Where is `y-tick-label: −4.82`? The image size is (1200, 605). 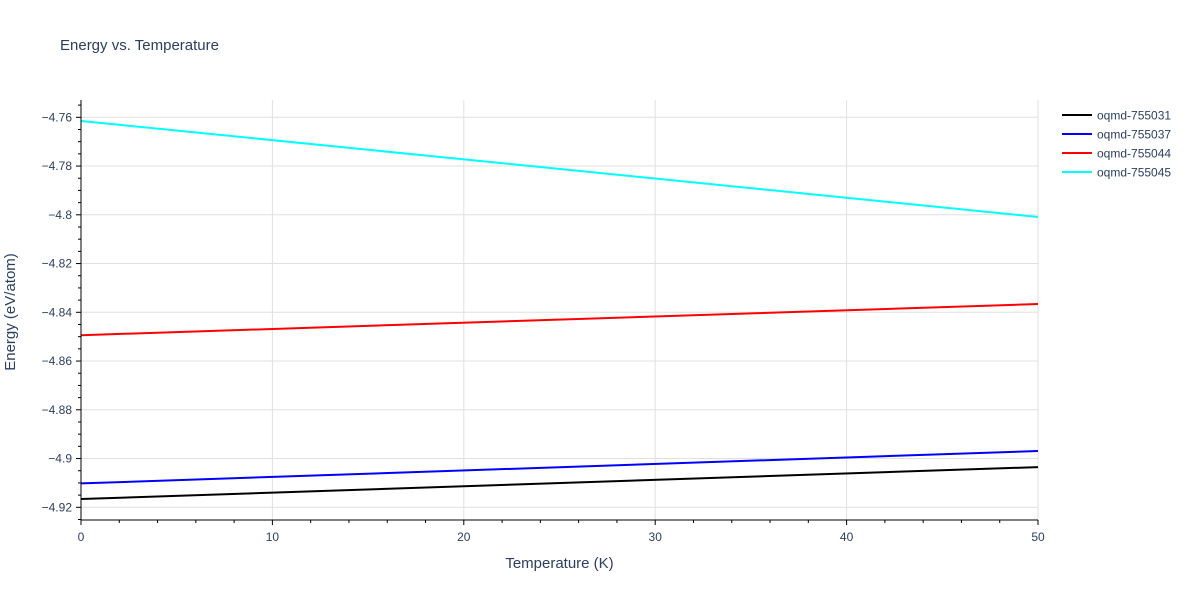
y-tick-label: −4.82 is located at coordinates (57, 264).